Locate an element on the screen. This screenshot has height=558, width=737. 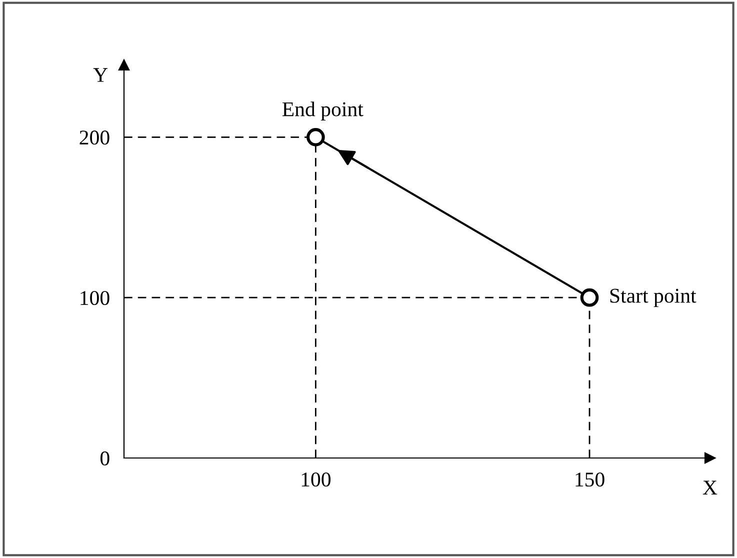
y-tick-label: 0 is located at coordinates (105, 458).